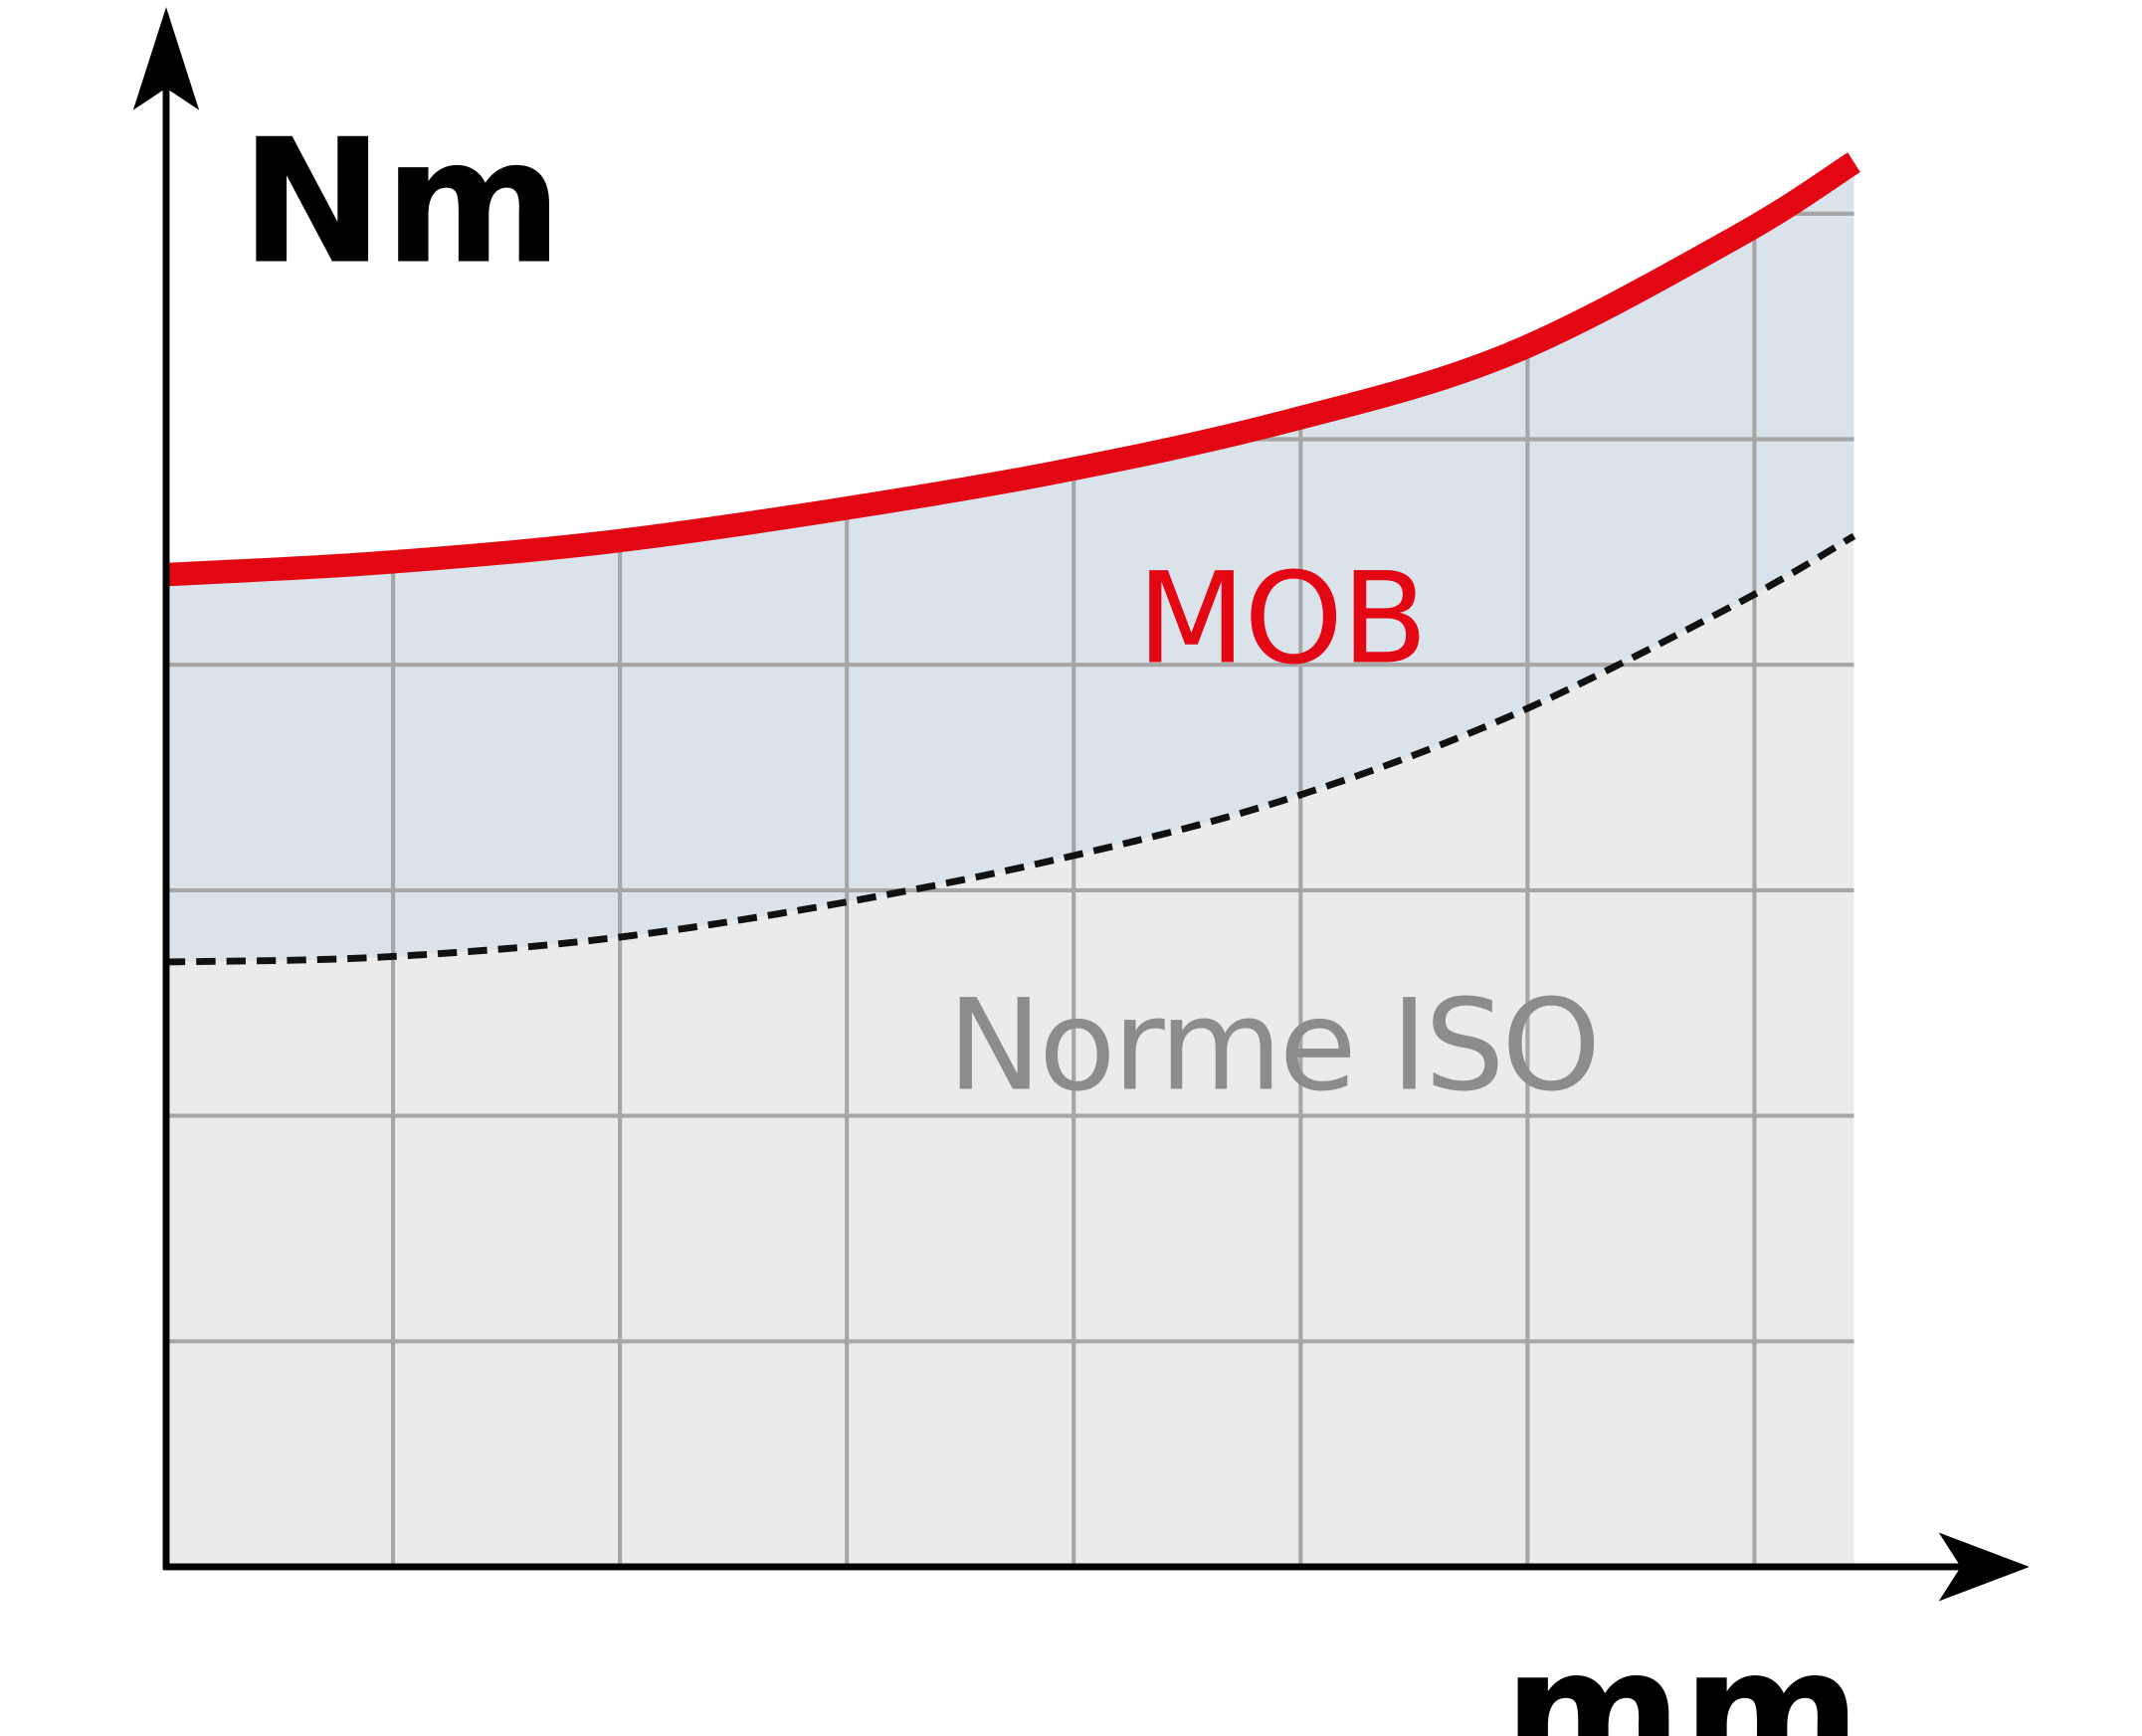  I want to click on y-axis-arrow, so click(166, 59).